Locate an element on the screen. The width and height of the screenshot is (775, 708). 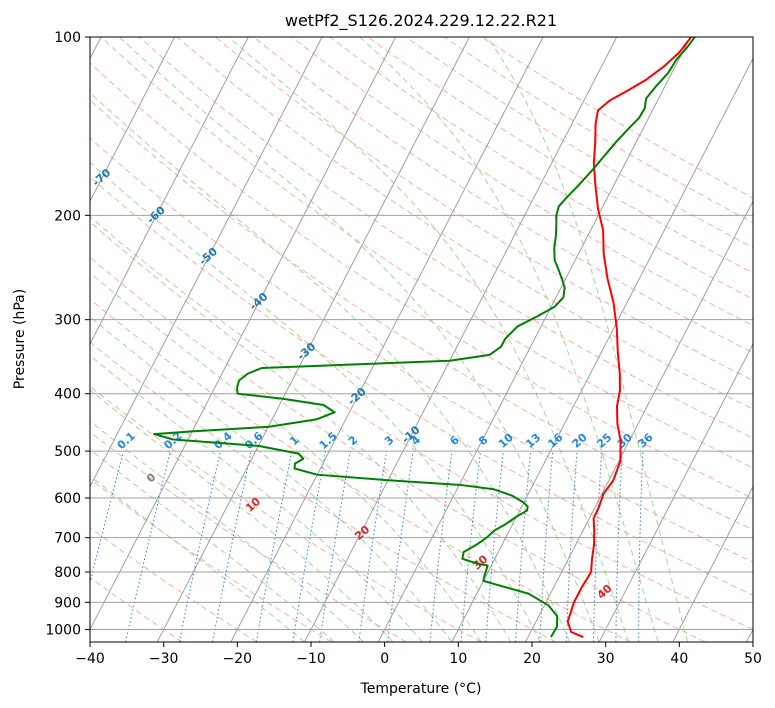
y-tick-label: 200 is located at coordinates (67, 216).